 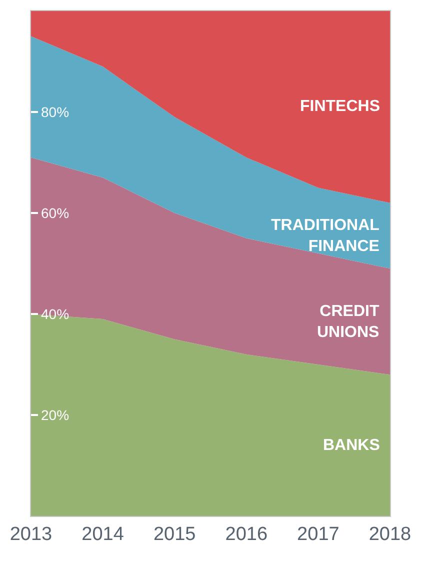 What do you see at coordinates (174, 534) in the screenshot?
I see `x-tick-label: 2015` at bounding box center [174, 534].